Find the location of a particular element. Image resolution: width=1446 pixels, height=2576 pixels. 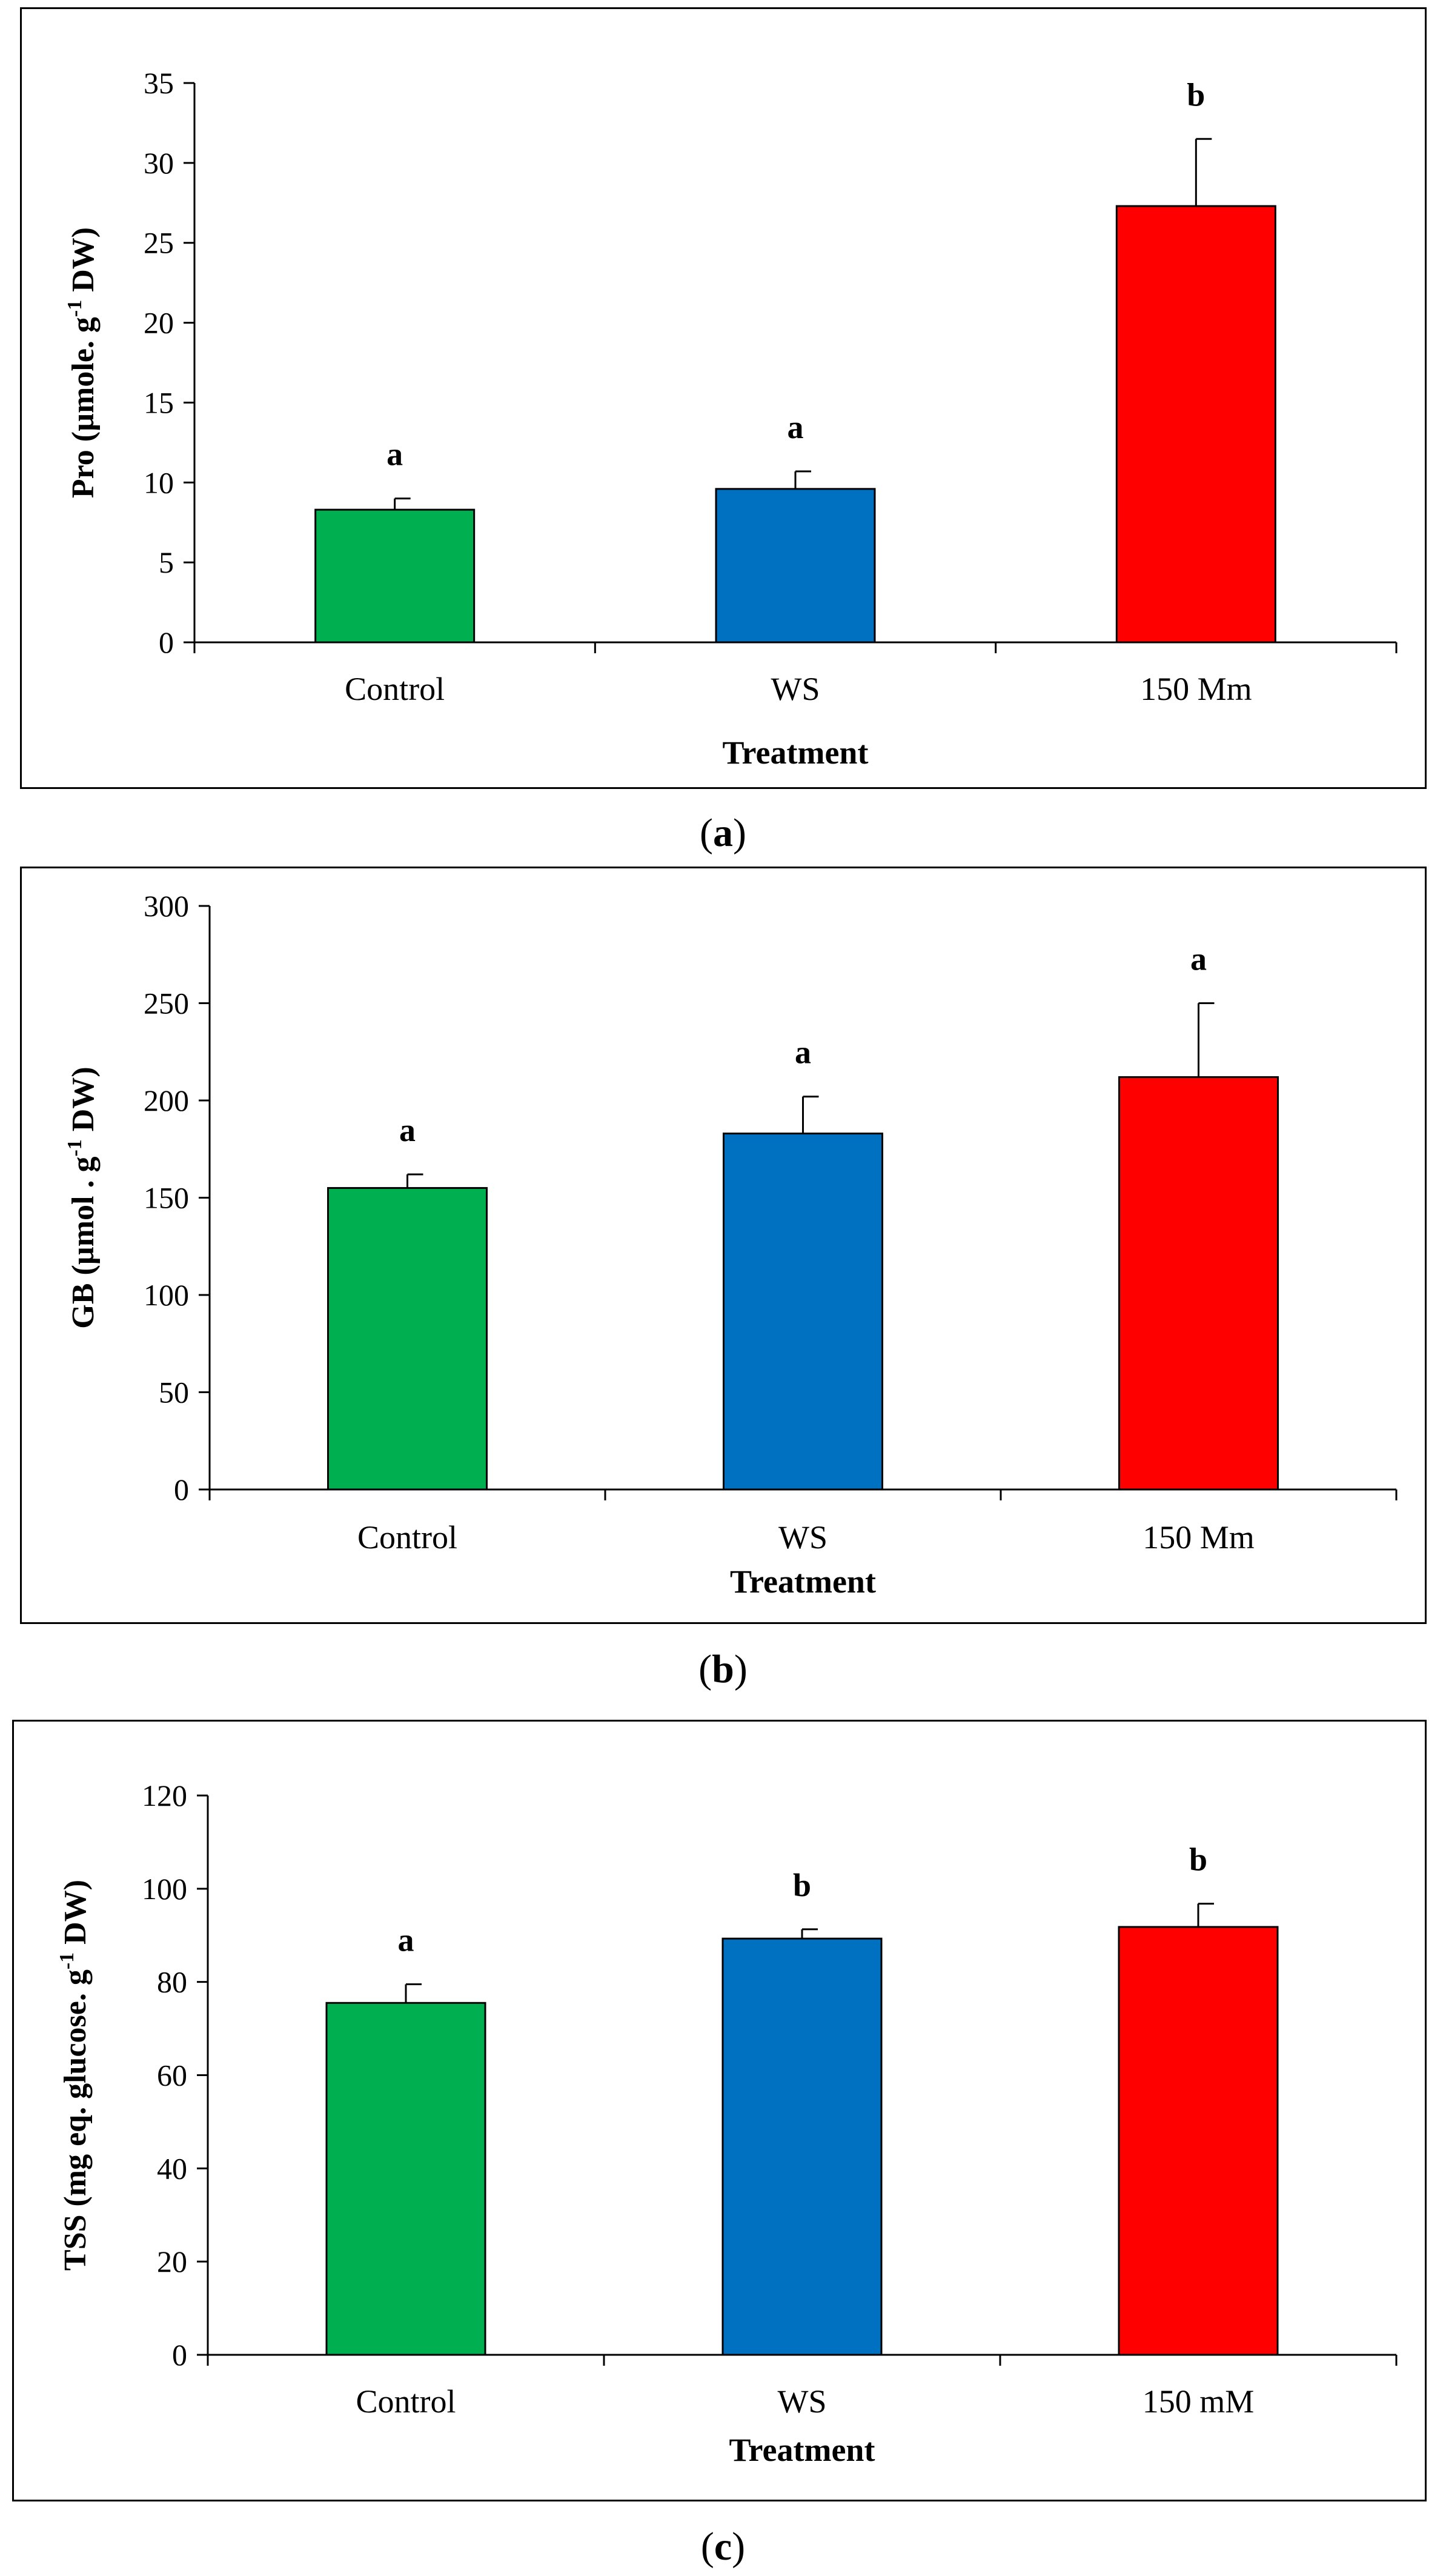

chart-b-ylabel: GB (µmol . g-1 DW) is located at coordinates (82, 1197).